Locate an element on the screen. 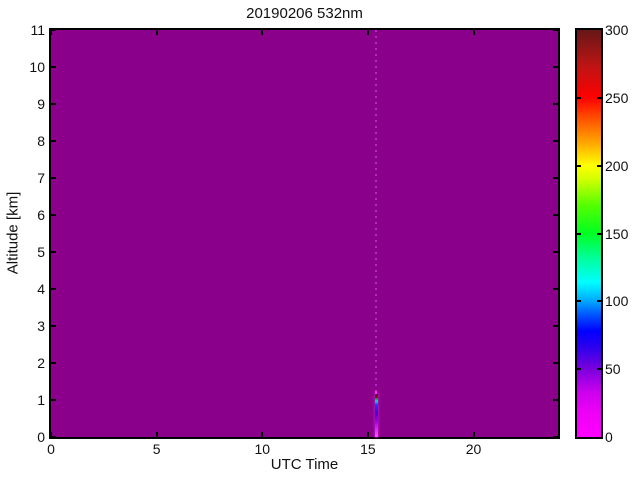 The width and height of the screenshot is (640, 480). y-tick-label: 10 is located at coordinates (37, 67).